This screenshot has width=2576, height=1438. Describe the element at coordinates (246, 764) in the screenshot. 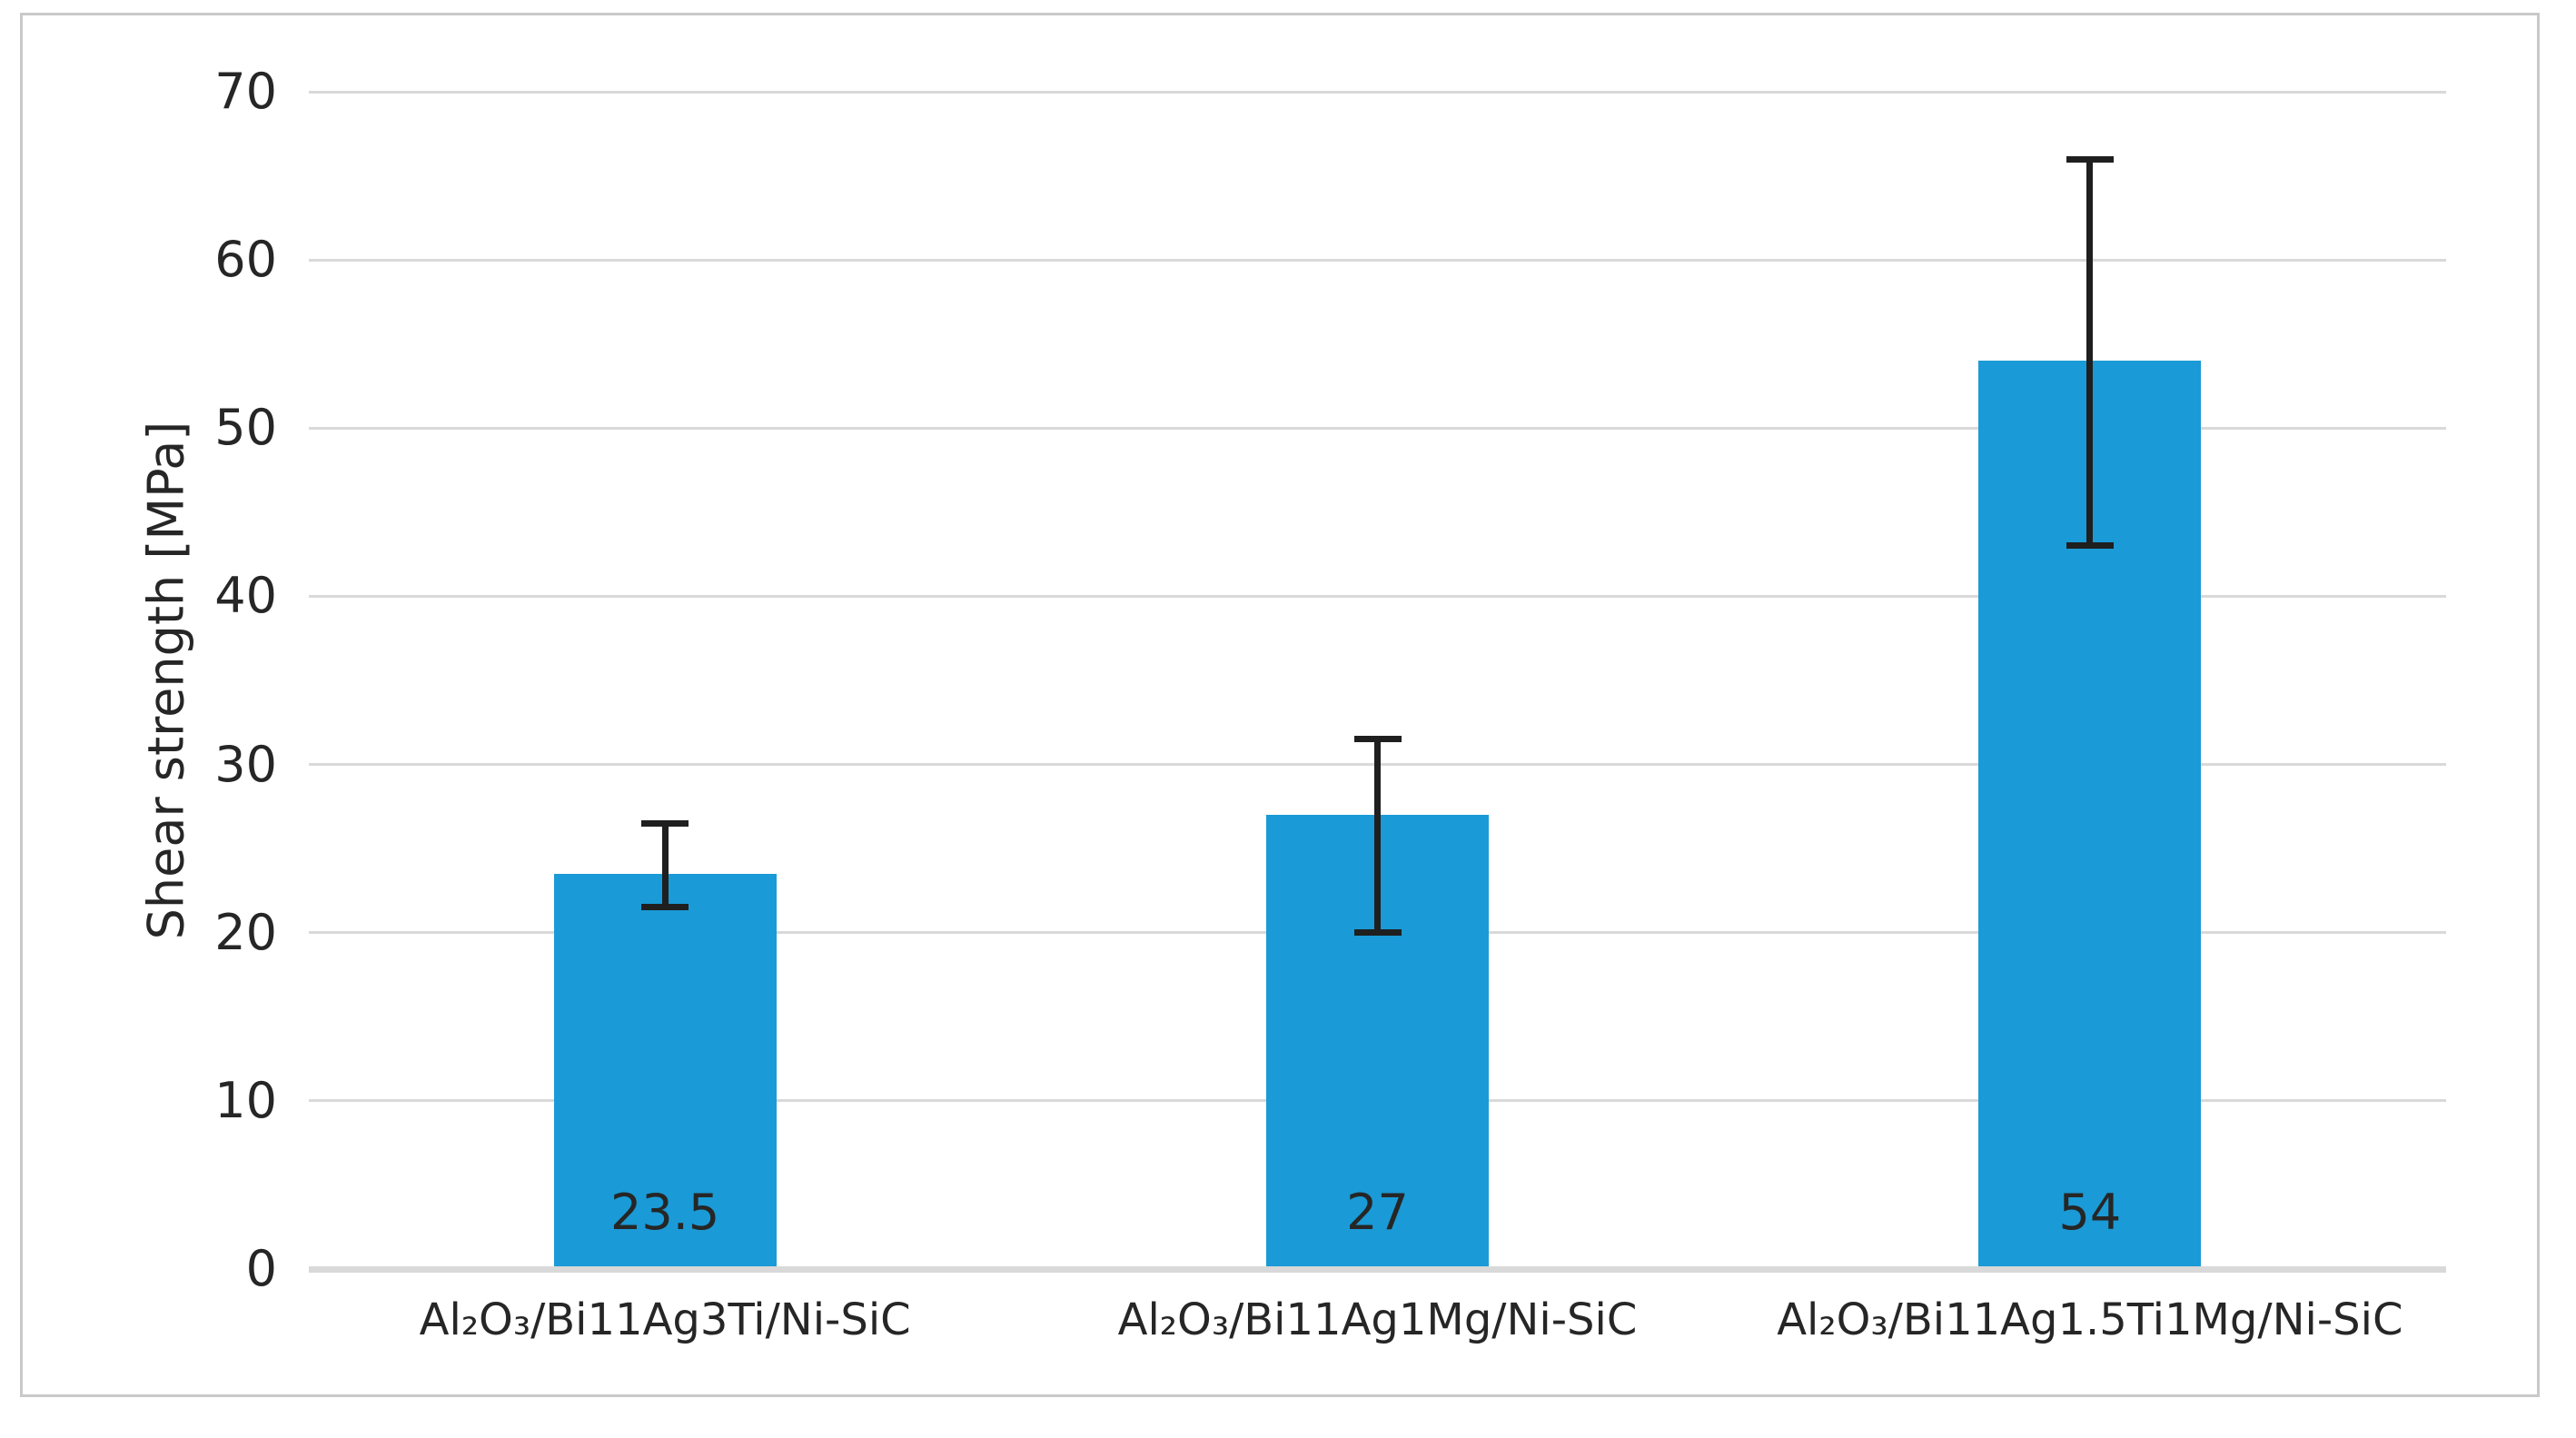

I see `y-tick-label-30: 30` at that location.